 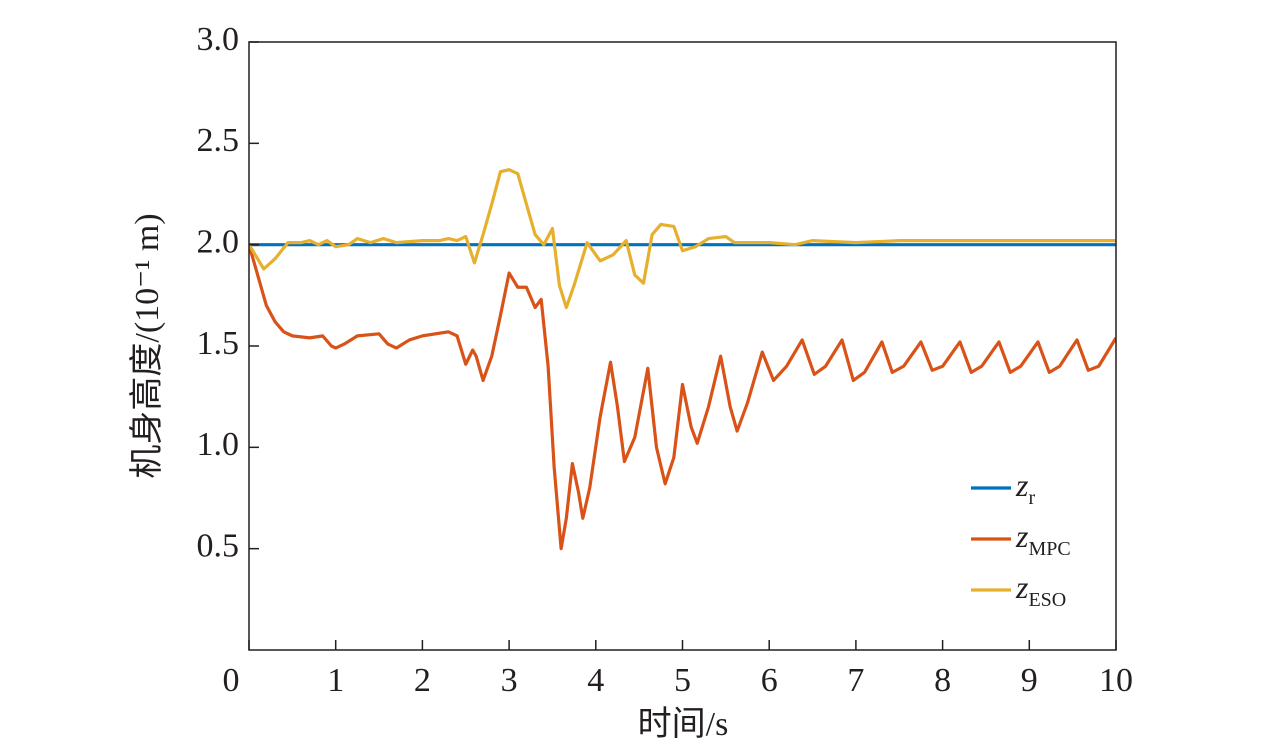 What do you see at coordinates (218, 343) in the screenshot?
I see `y-tick-label: 1.5` at bounding box center [218, 343].